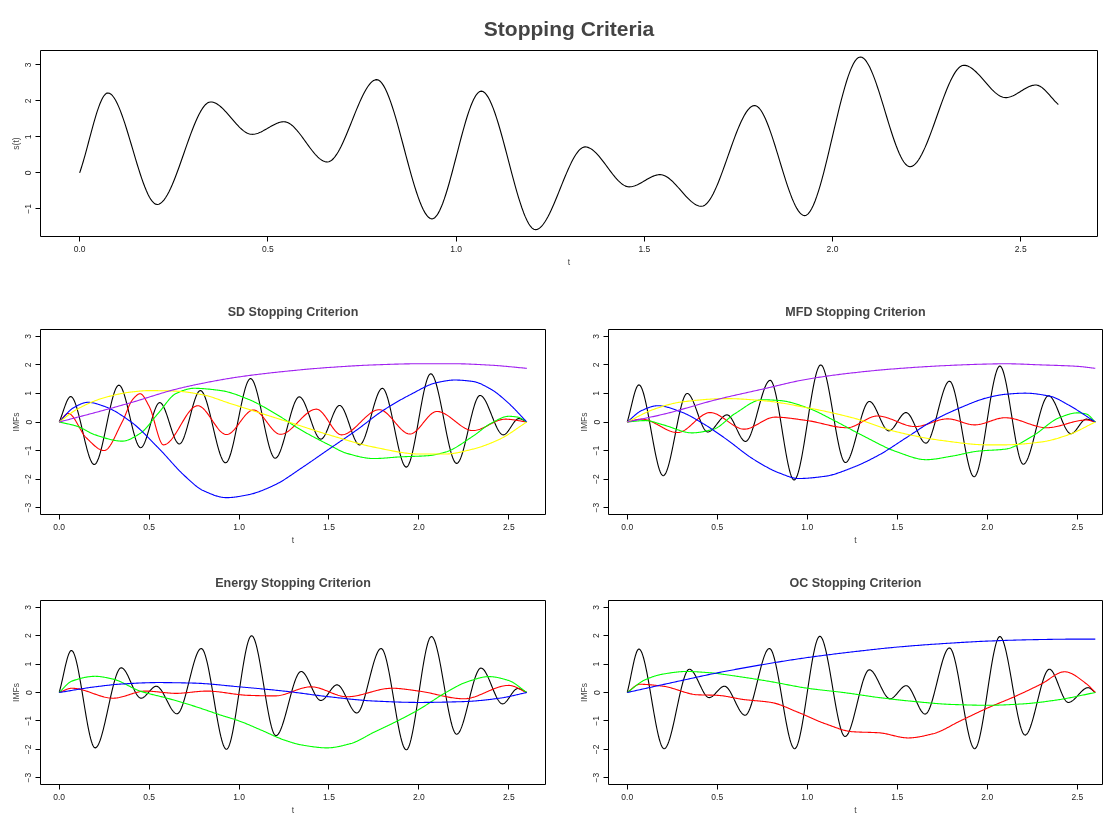 This screenshot has height=816, width=1103. Describe the element at coordinates (569, 28) in the screenshot. I see `chart-title: Stopping Criteria` at that location.